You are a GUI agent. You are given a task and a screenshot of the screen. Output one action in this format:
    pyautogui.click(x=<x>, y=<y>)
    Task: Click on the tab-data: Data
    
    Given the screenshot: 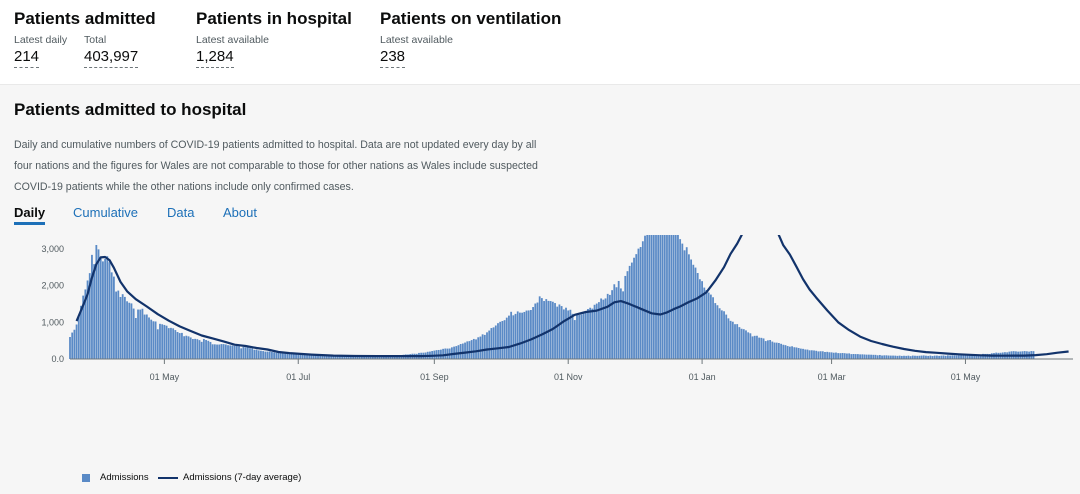 What is the action you would take?
    pyautogui.click(x=181, y=212)
    